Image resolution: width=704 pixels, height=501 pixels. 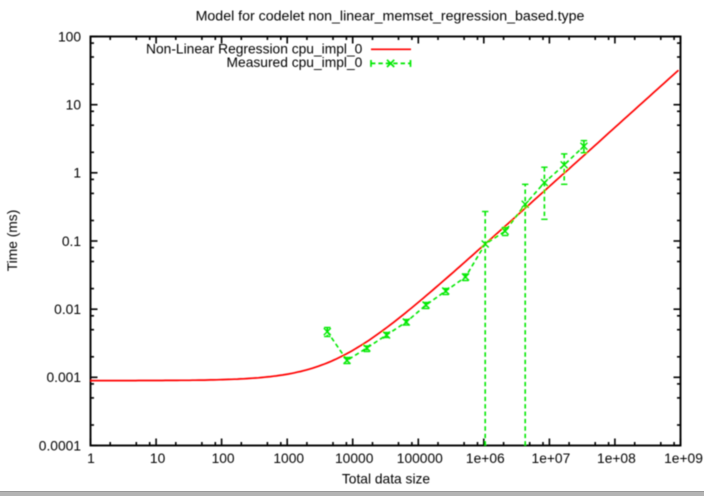 What do you see at coordinates (254, 48) in the screenshot?
I see `svg-text:Non-Linear Regression cpu_impl: Non-Linear Regression cpu_impl_0` at bounding box center [254, 48].